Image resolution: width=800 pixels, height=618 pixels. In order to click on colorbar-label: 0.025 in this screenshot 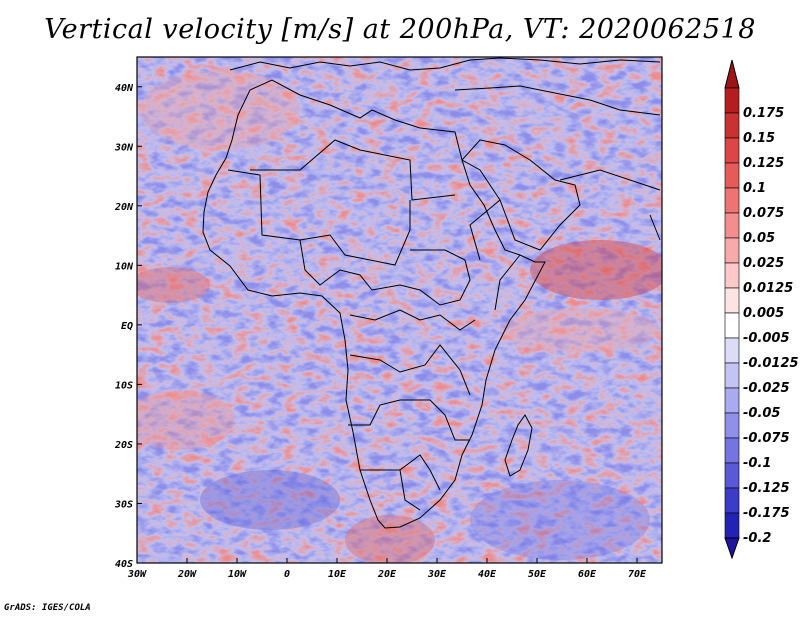, I will do `click(763, 263)`.